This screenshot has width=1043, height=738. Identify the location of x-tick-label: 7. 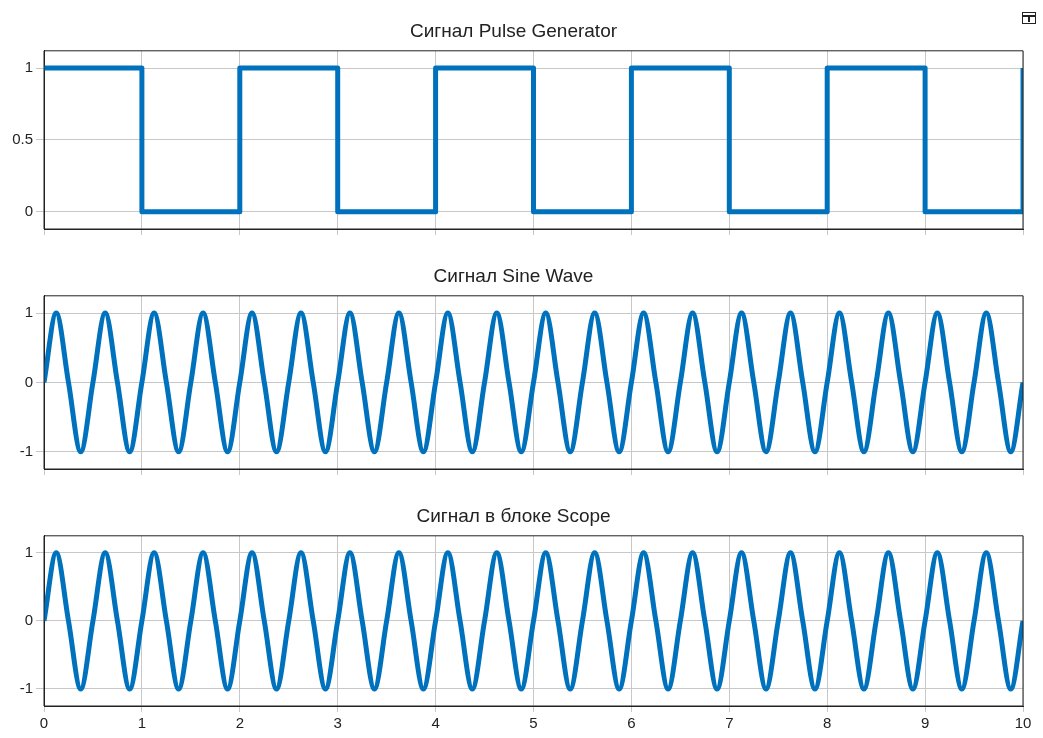
(729, 723).